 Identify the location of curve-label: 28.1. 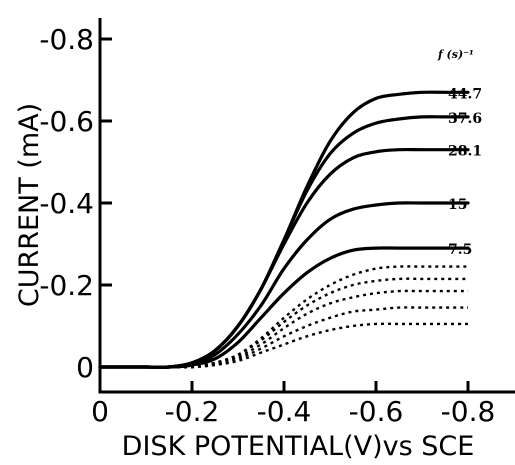
(465, 152).